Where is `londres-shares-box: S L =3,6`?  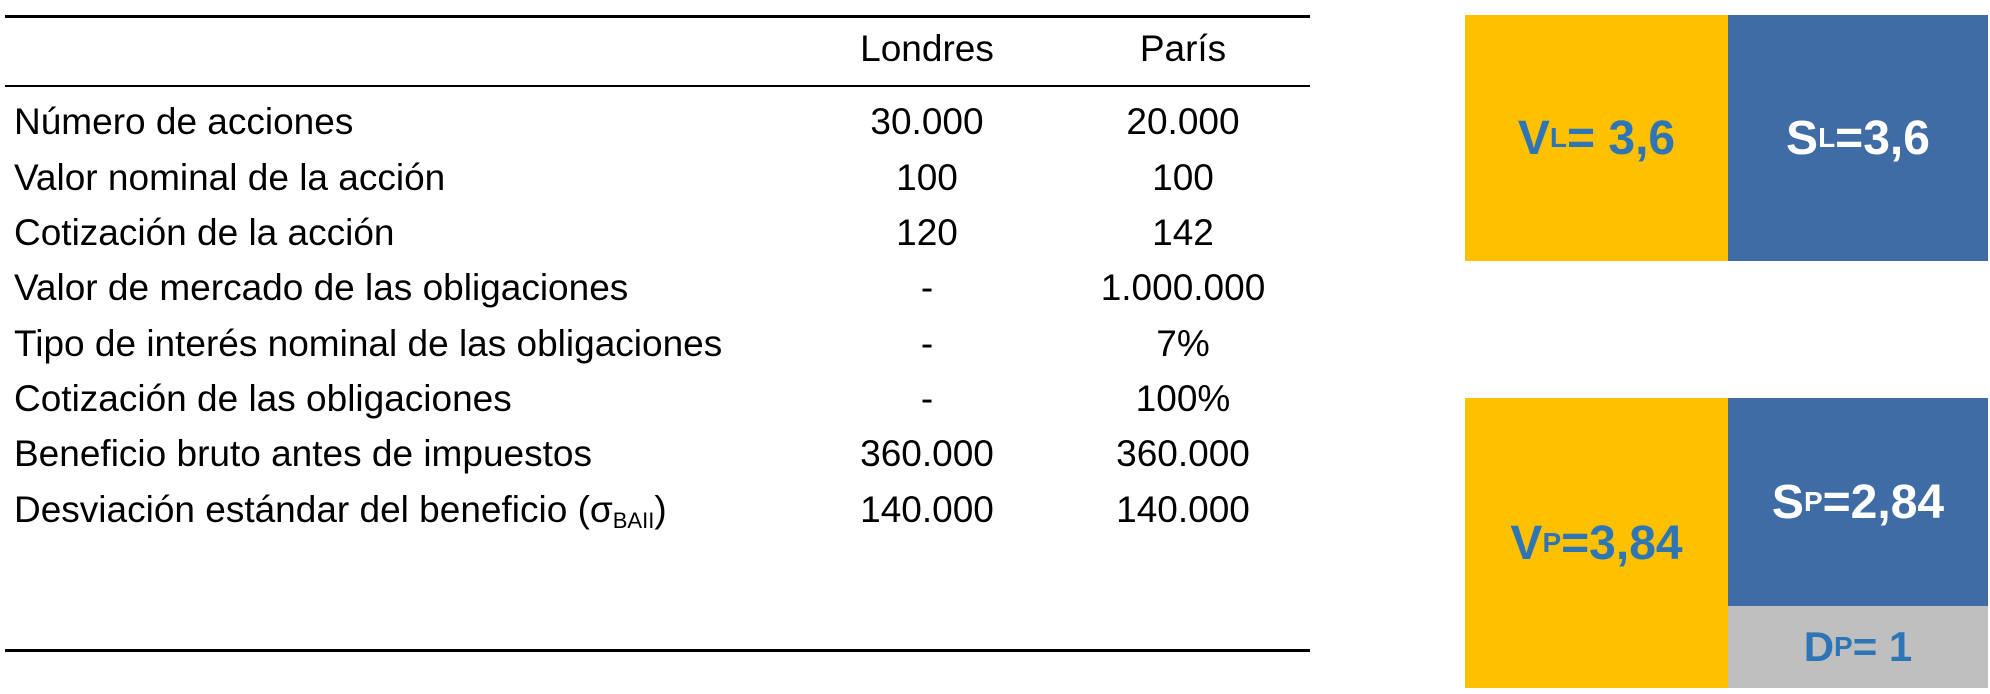
londres-shares-box: S L =3,6 is located at coordinates (1858, 138).